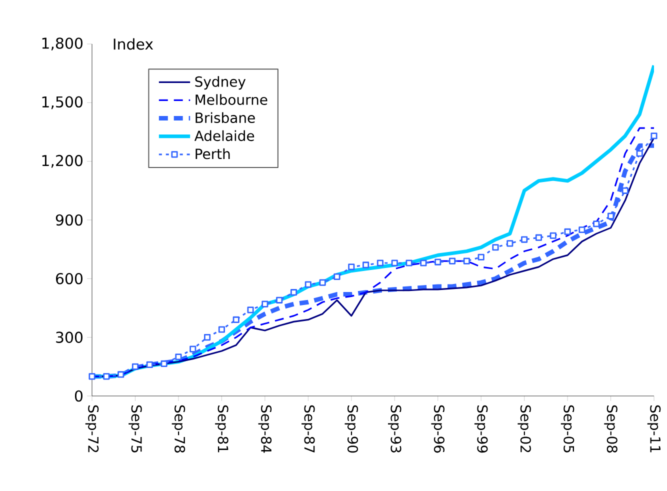  Describe the element at coordinates (69, 337) in the screenshot. I see `y-tick-label: 300` at that location.